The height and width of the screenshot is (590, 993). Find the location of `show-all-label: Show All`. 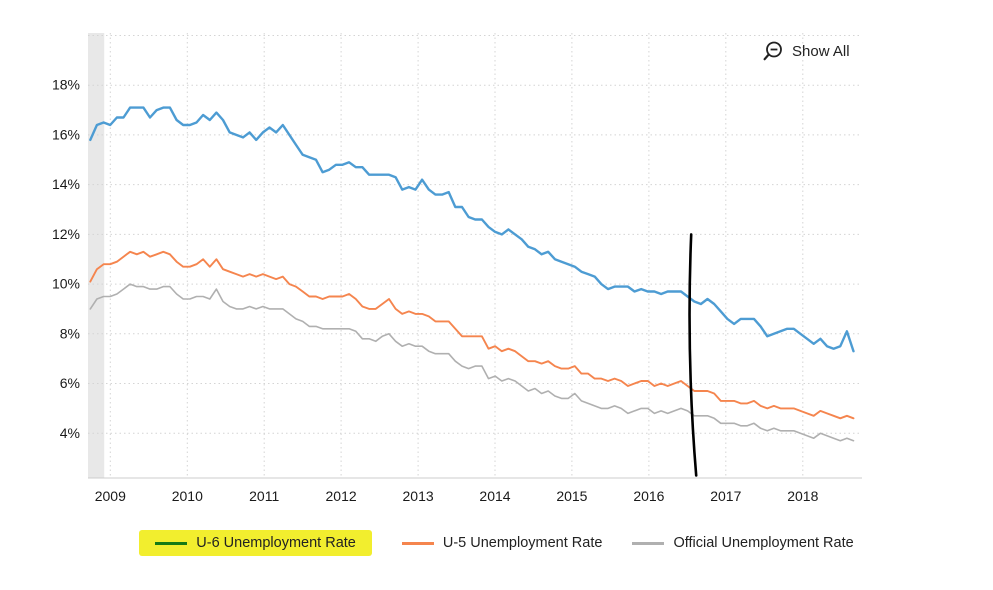

show-all-label: Show All is located at coordinates (821, 51).